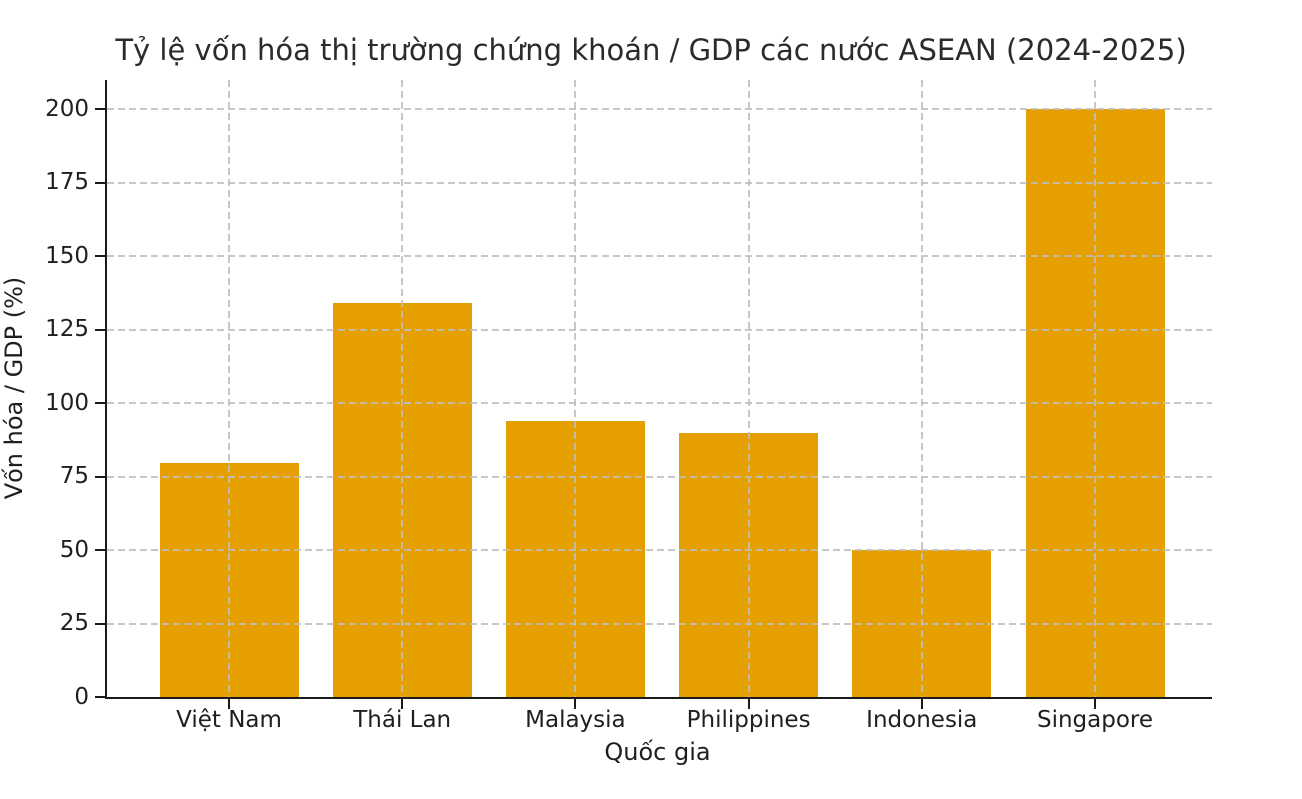 The height and width of the screenshot is (799, 1302). I want to click on x-tick-mark-malaysia, so click(575, 704).